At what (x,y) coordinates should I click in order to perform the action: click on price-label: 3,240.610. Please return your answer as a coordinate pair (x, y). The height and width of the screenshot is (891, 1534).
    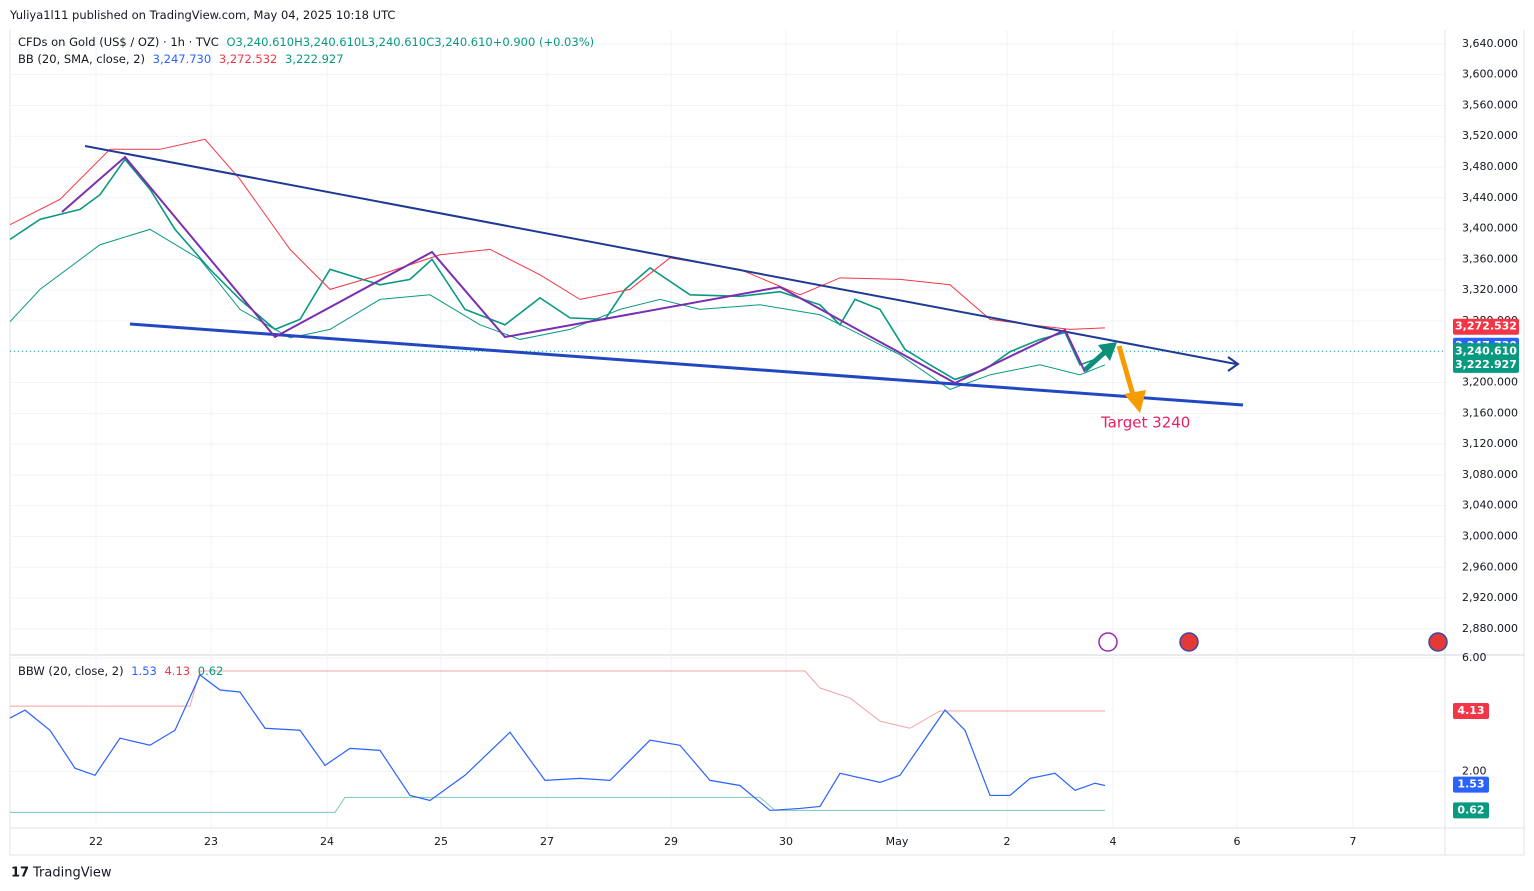
    Looking at the image, I should click on (1486, 350).